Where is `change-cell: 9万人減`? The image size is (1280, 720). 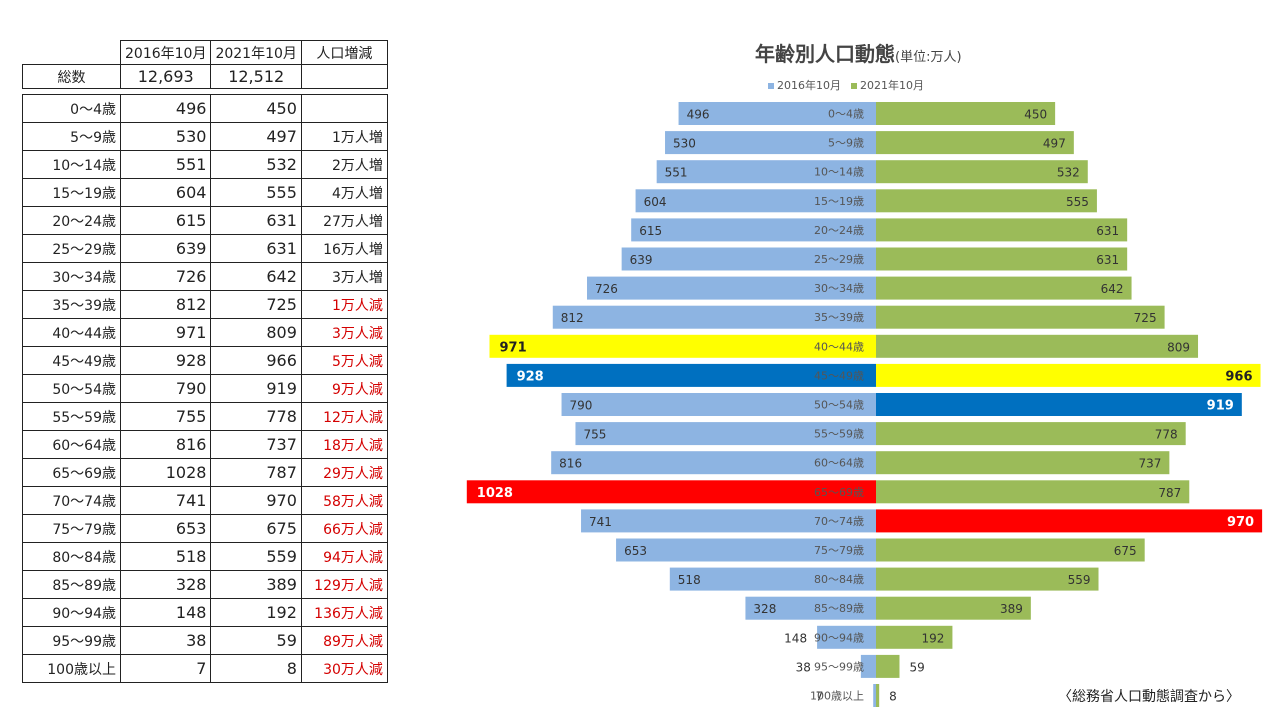
change-cell: 9万人減 is located at coordinates (344, 388).